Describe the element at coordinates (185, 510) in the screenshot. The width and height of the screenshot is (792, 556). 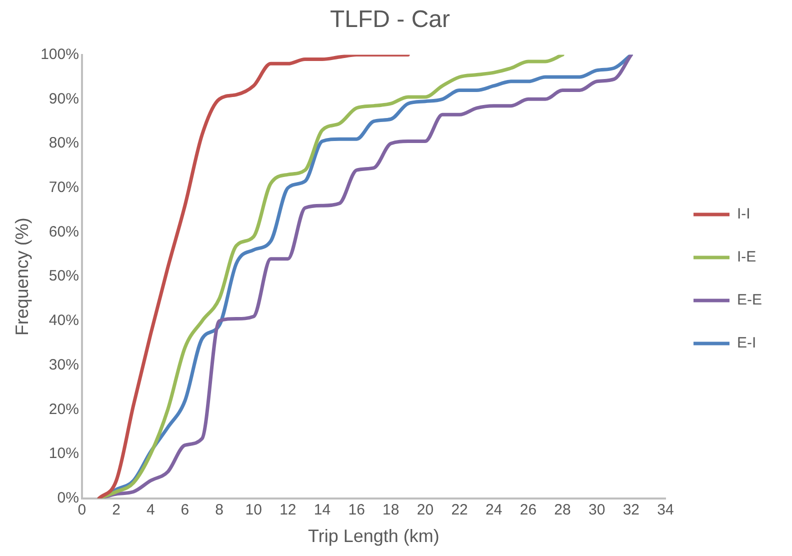
I see `x-tick-label: 6` at that location.